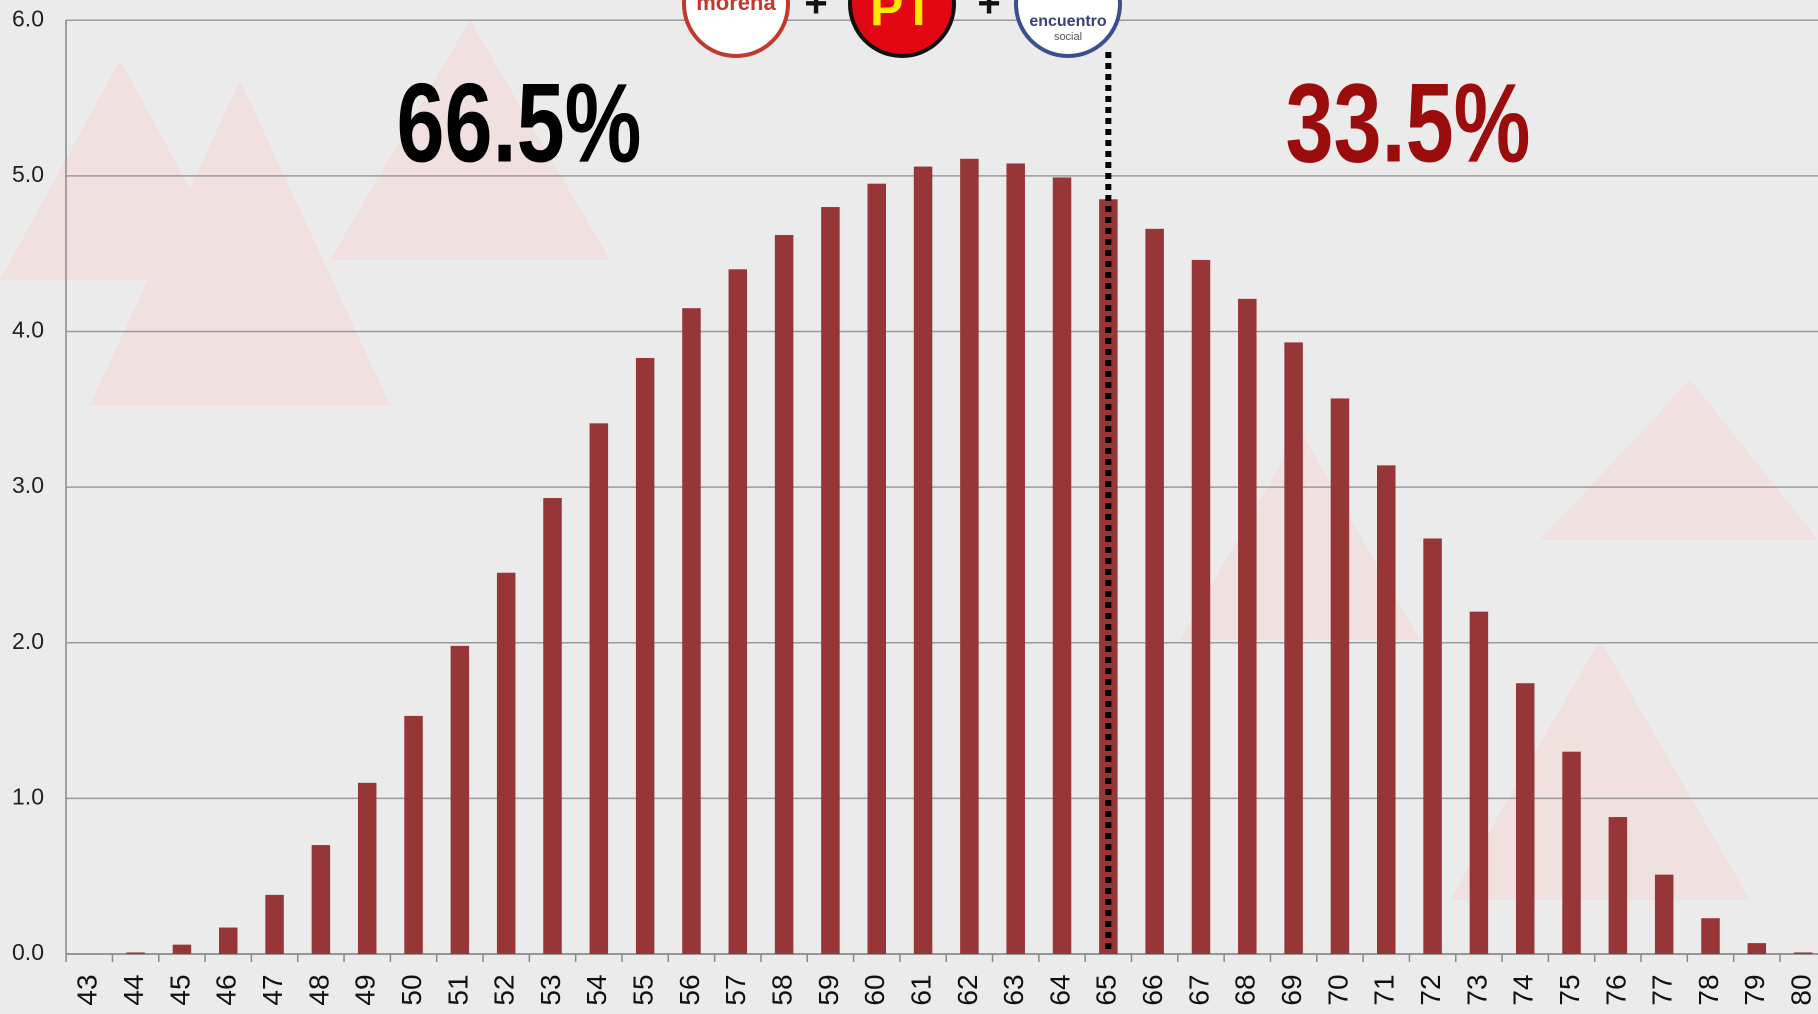 This screenshot has height=1014, width=1818. I want to click on x-tick-label: 72, so click(1430, 989).